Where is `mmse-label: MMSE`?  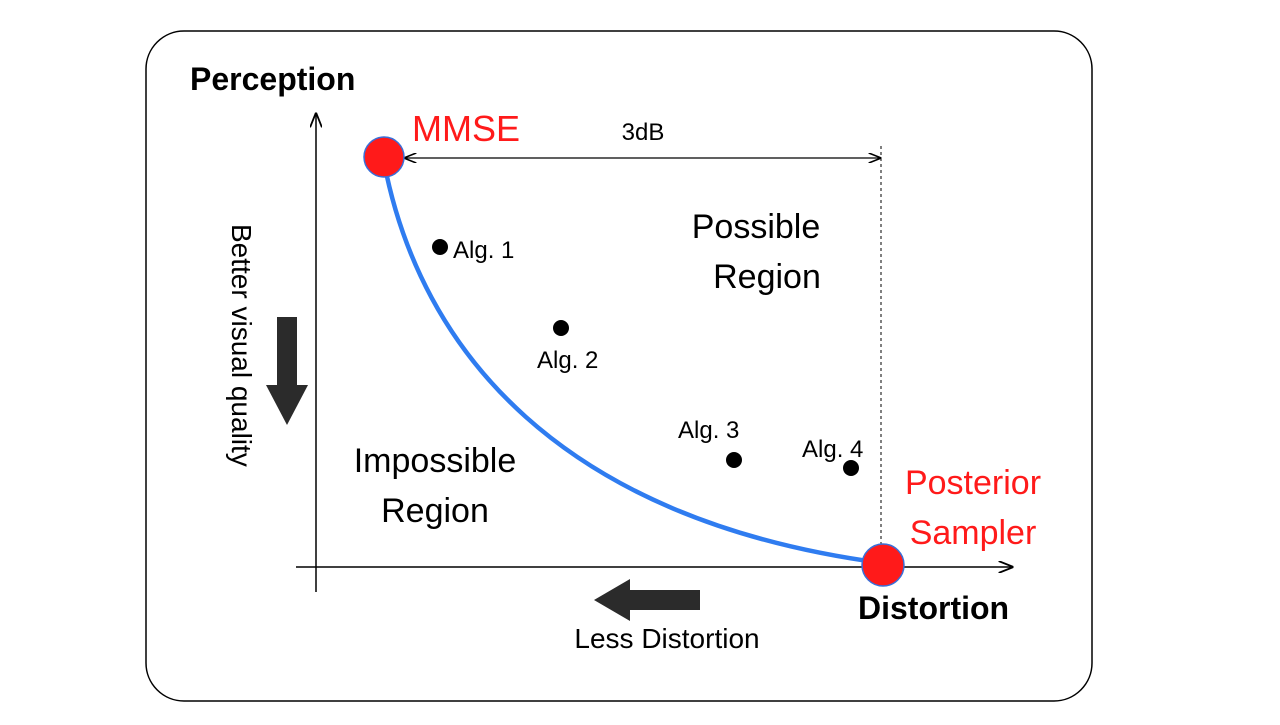
mmse-label: MMSE is located at coordinates (466, 128).